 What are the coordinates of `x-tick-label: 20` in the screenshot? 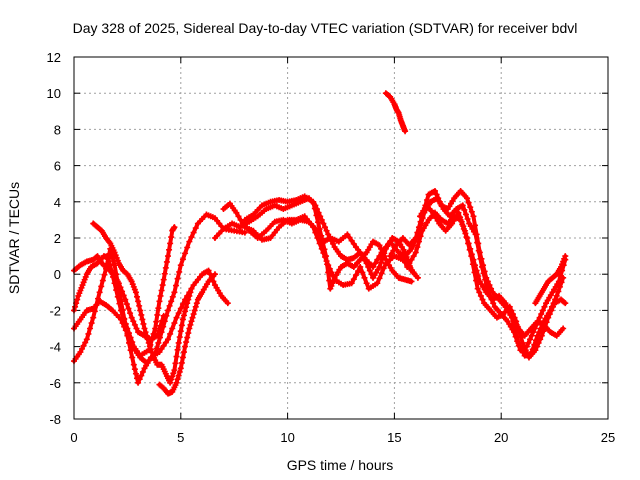 It's located at (501, 437).